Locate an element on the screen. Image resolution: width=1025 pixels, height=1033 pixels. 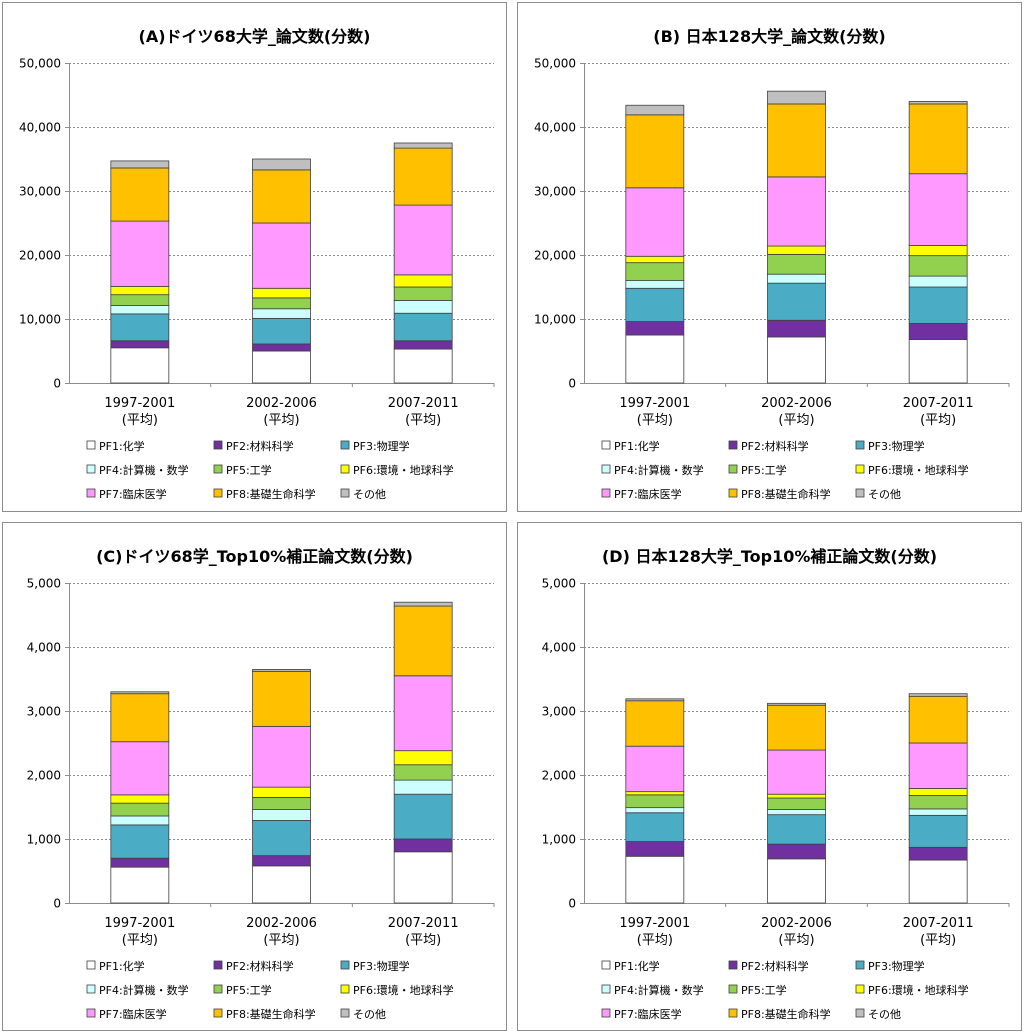
y-tick-label: 30,000 is located at coordinates (555, 192).